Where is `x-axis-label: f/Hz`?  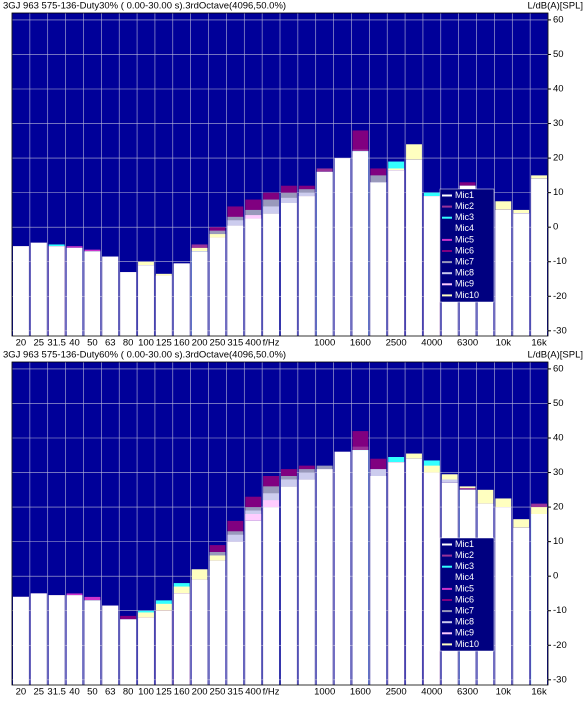 x-axis-label: f/Hz is located at coordinates (271, 692).